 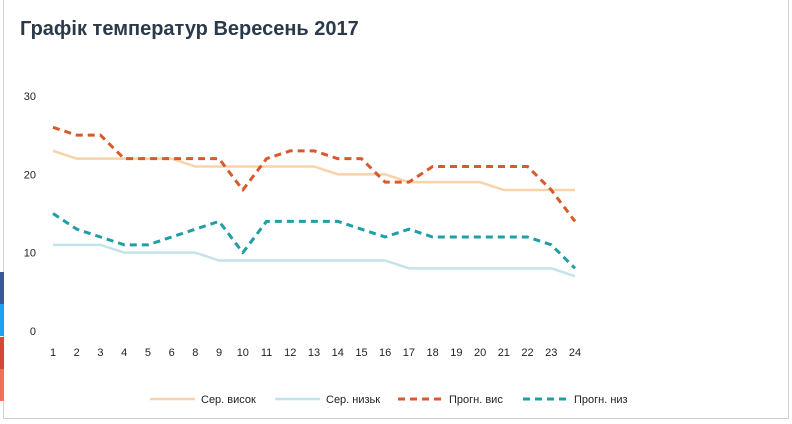 What do you see at coordinates (456, 353) in the screenshot?
I see `x-tick-label: 19` at bounding box center [456, 353].